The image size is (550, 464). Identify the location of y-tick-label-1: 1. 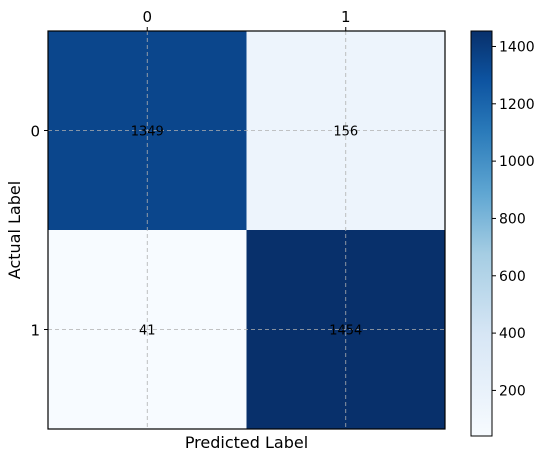
(35, 331).